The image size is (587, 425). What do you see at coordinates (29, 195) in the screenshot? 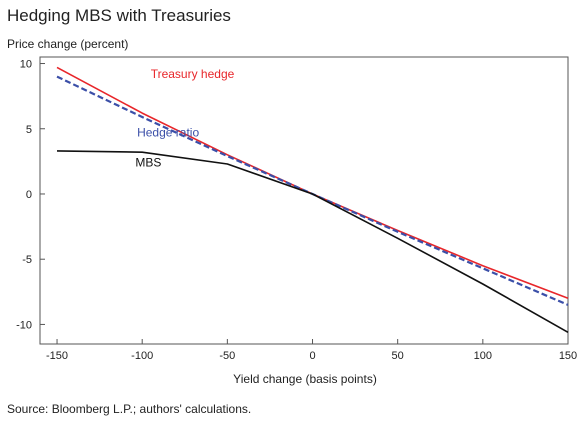
I see `y-tick-label: 0` at bounding box center [29, 195].